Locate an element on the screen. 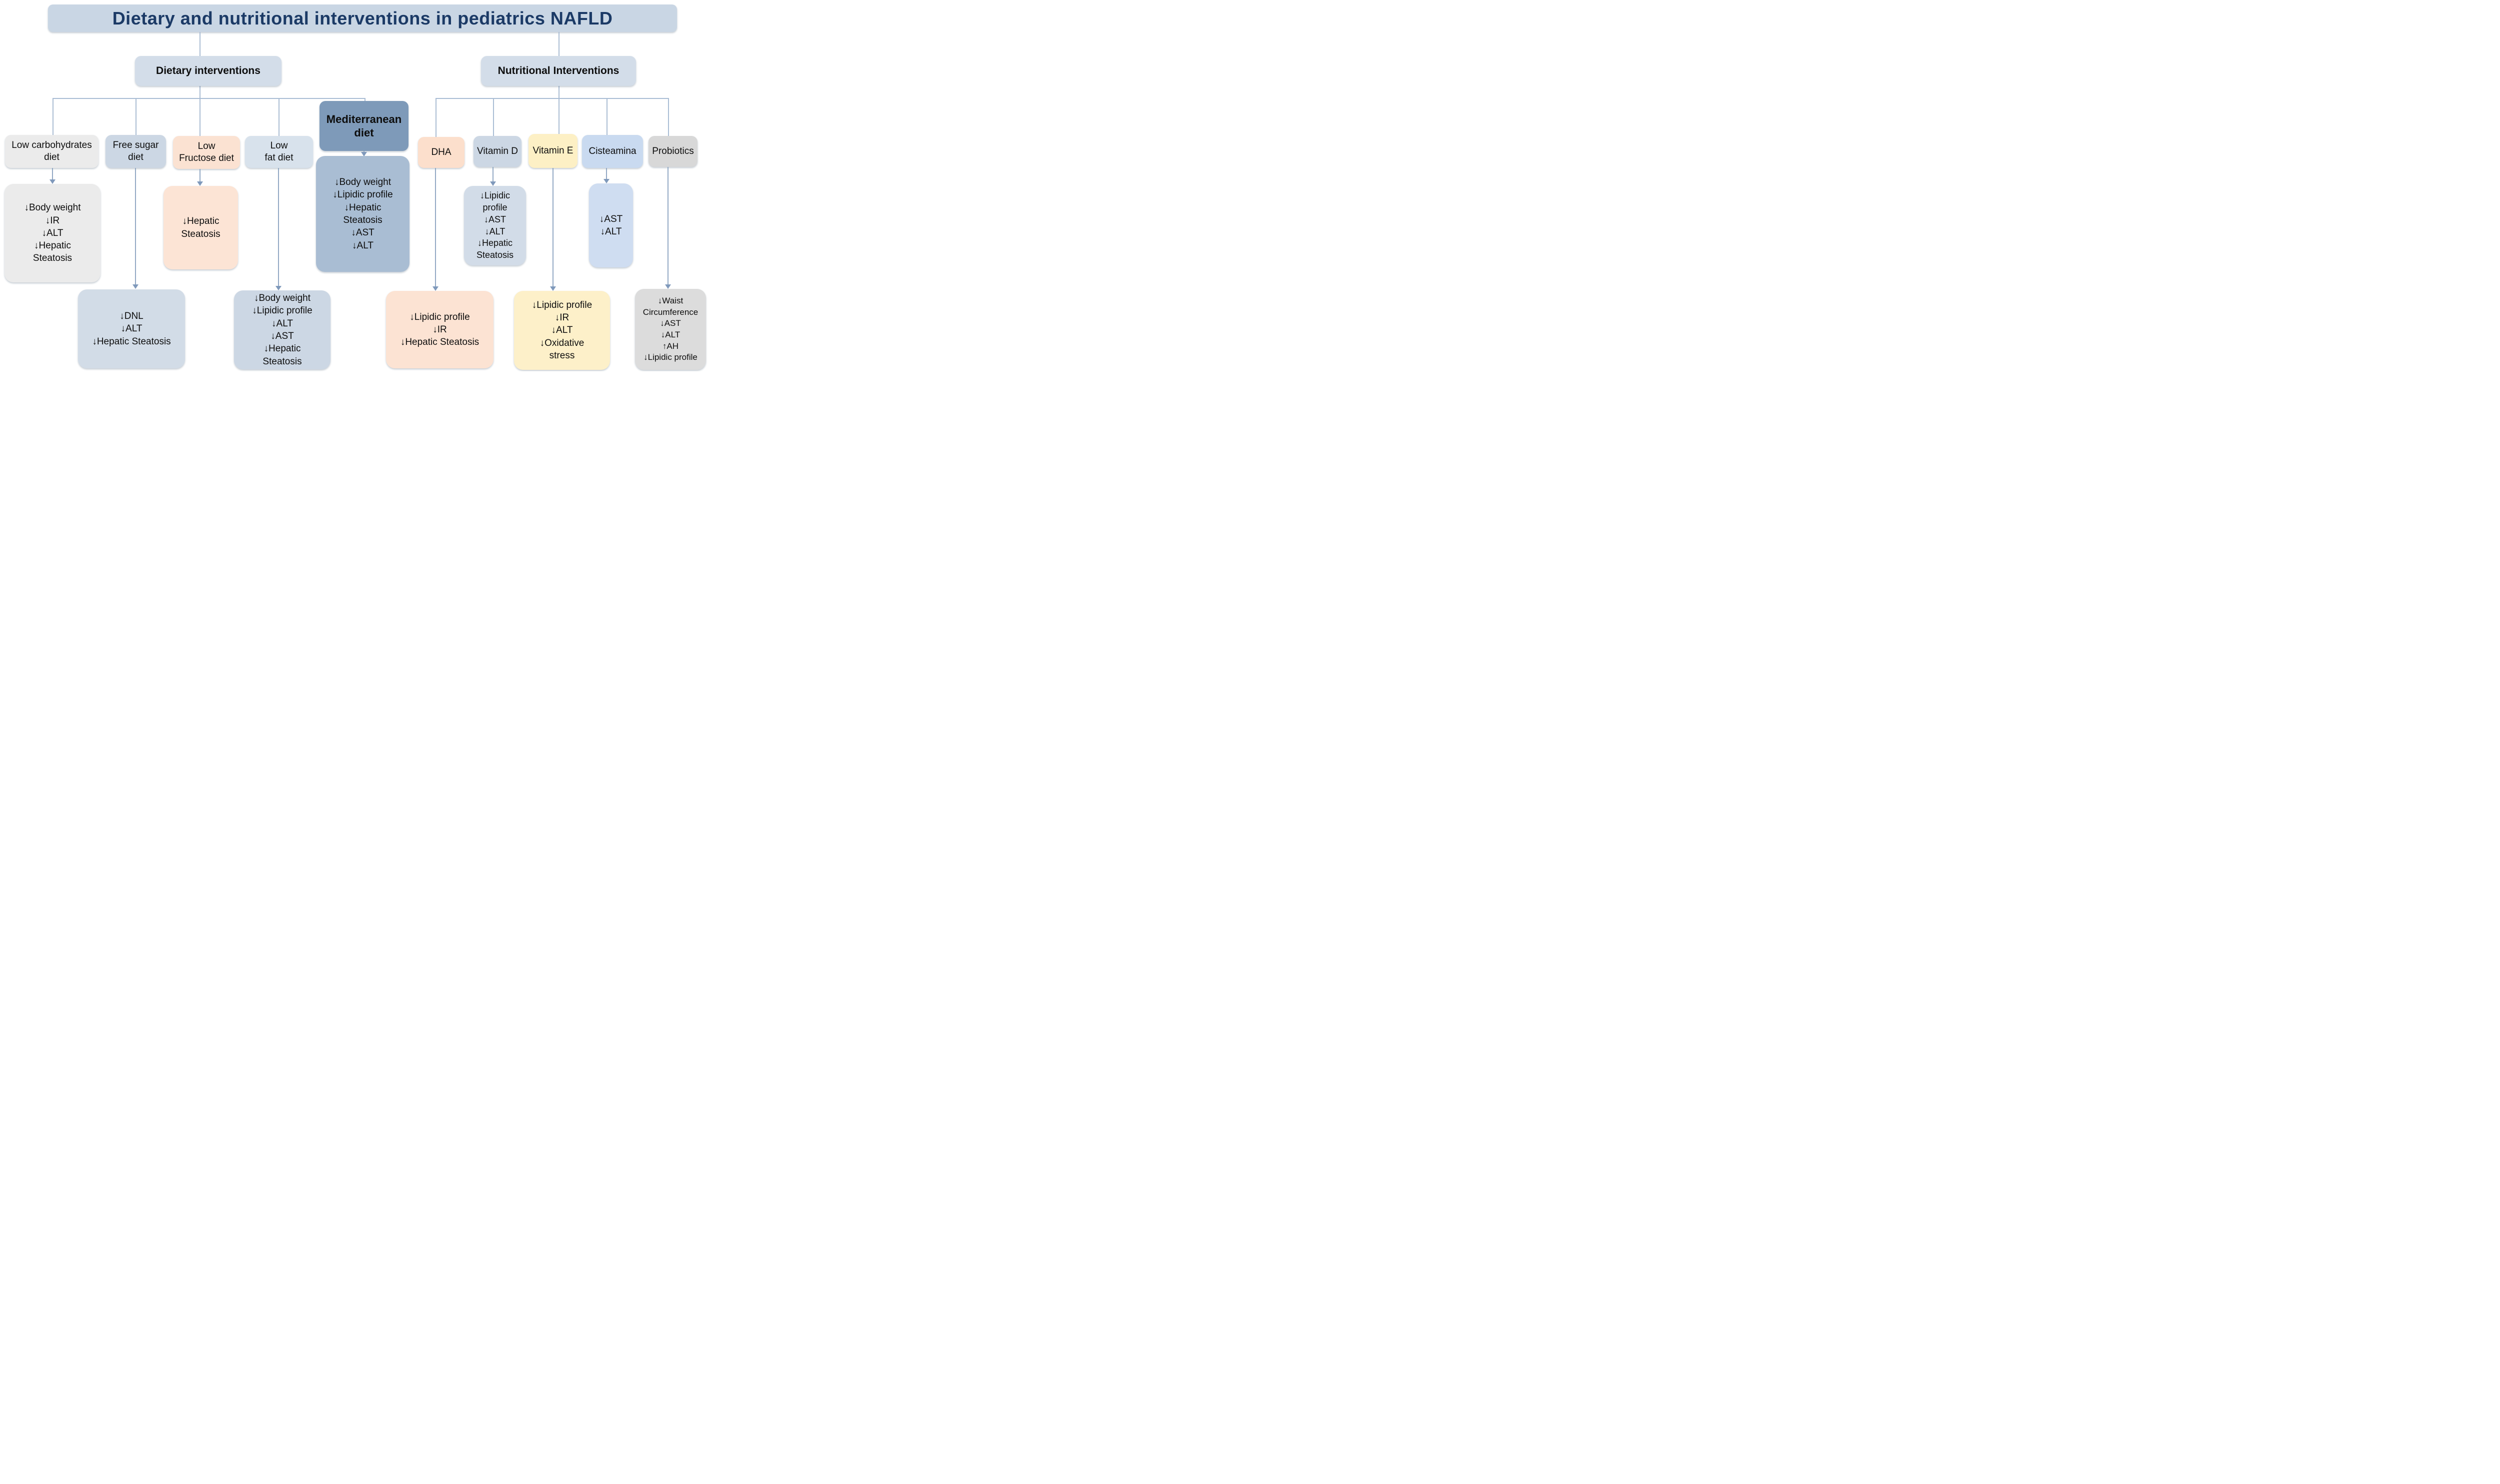 Image resolution: width=2500 pixels, height=1484 pixels. node-mediterranean-diet: Mediterranean diet is located at coordinates (364, 126).